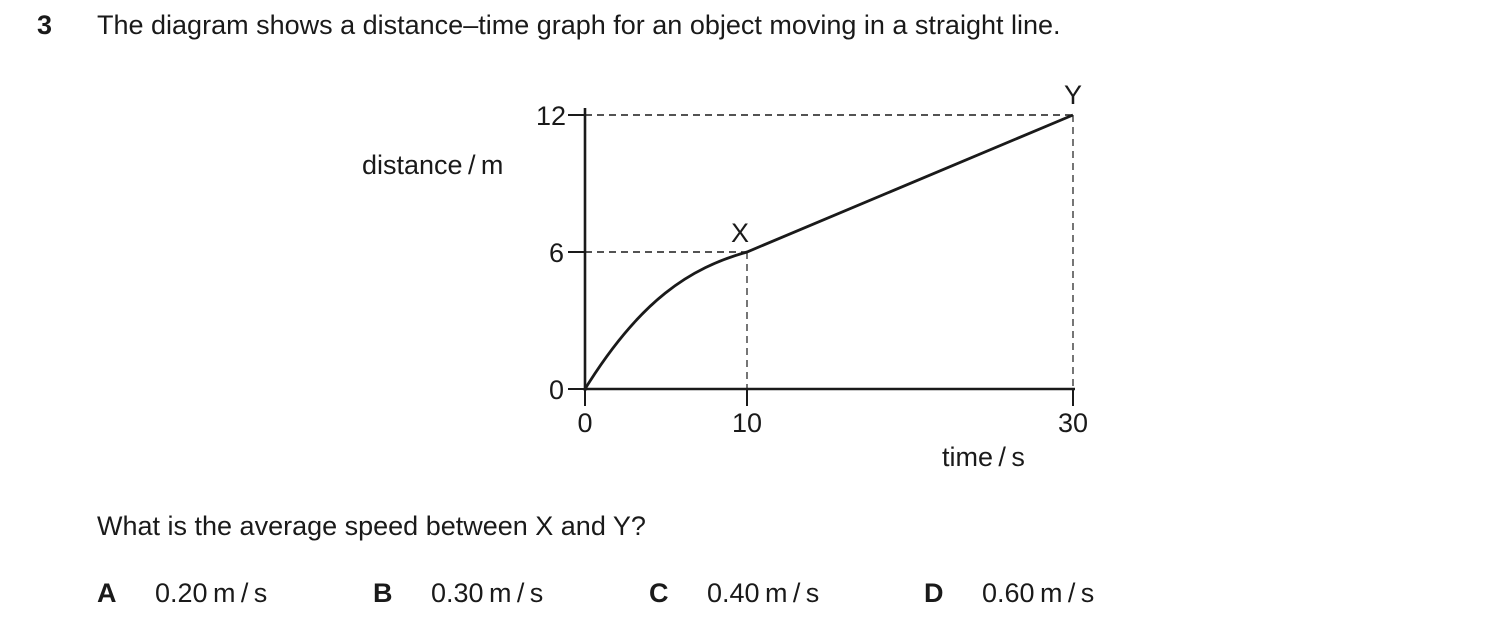  I want to click on option-text: 0.40 m / s, so click(763, 593).